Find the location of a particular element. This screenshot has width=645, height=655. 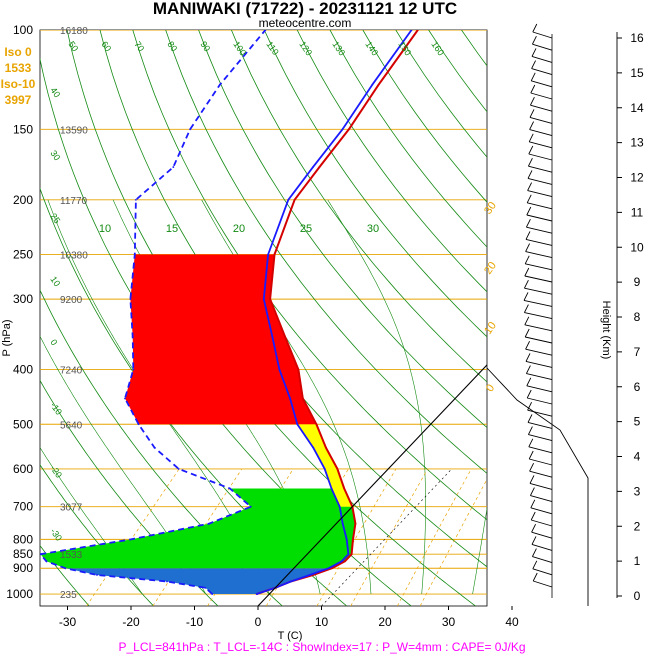

height-axis-title: Height (Km) is located at coordinates (606, 330).